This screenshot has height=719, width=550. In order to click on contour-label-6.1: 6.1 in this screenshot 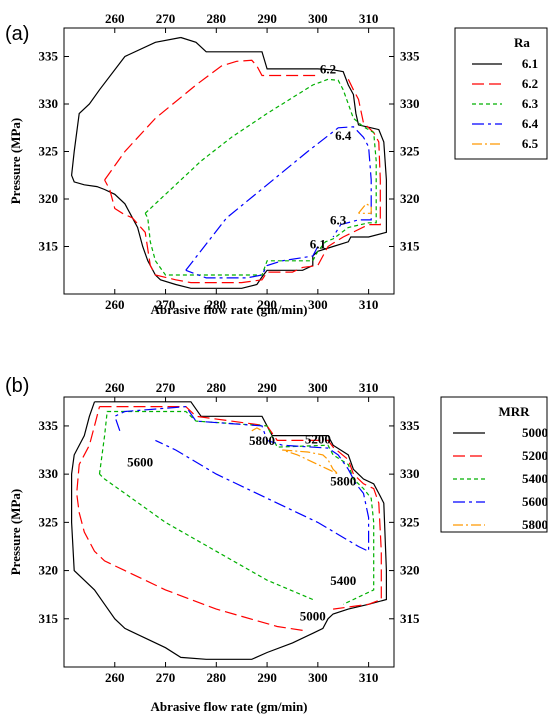, I will do `click(318, 243)`.